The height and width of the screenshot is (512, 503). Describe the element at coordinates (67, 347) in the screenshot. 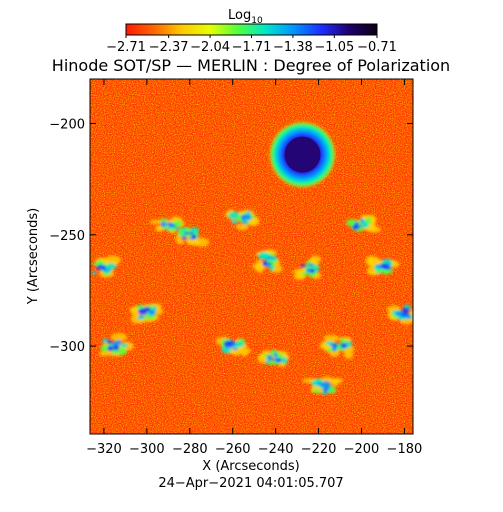

I see `y-tick-label: −300` at that location.